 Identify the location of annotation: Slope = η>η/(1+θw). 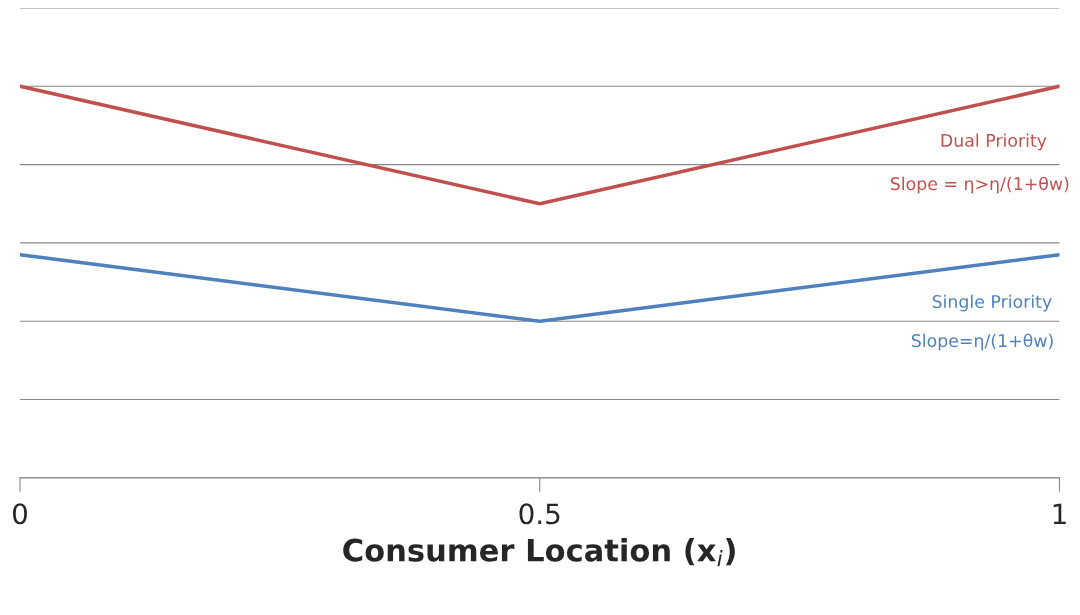
(979, 185).